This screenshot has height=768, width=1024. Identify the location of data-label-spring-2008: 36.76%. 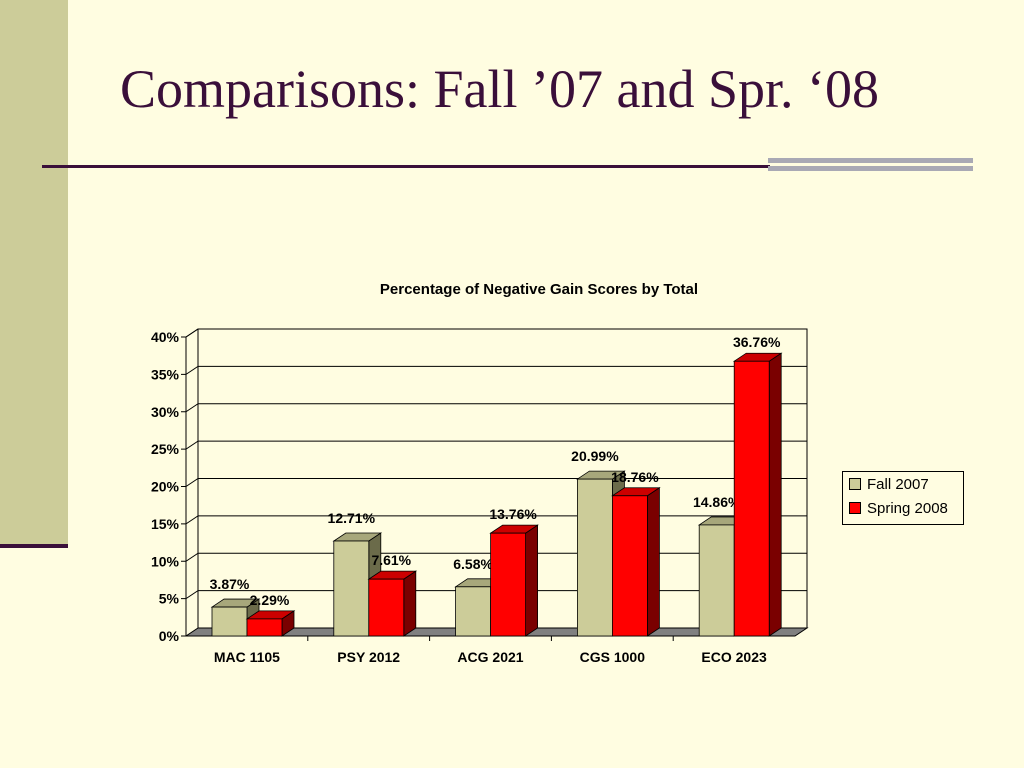
(757, 342).